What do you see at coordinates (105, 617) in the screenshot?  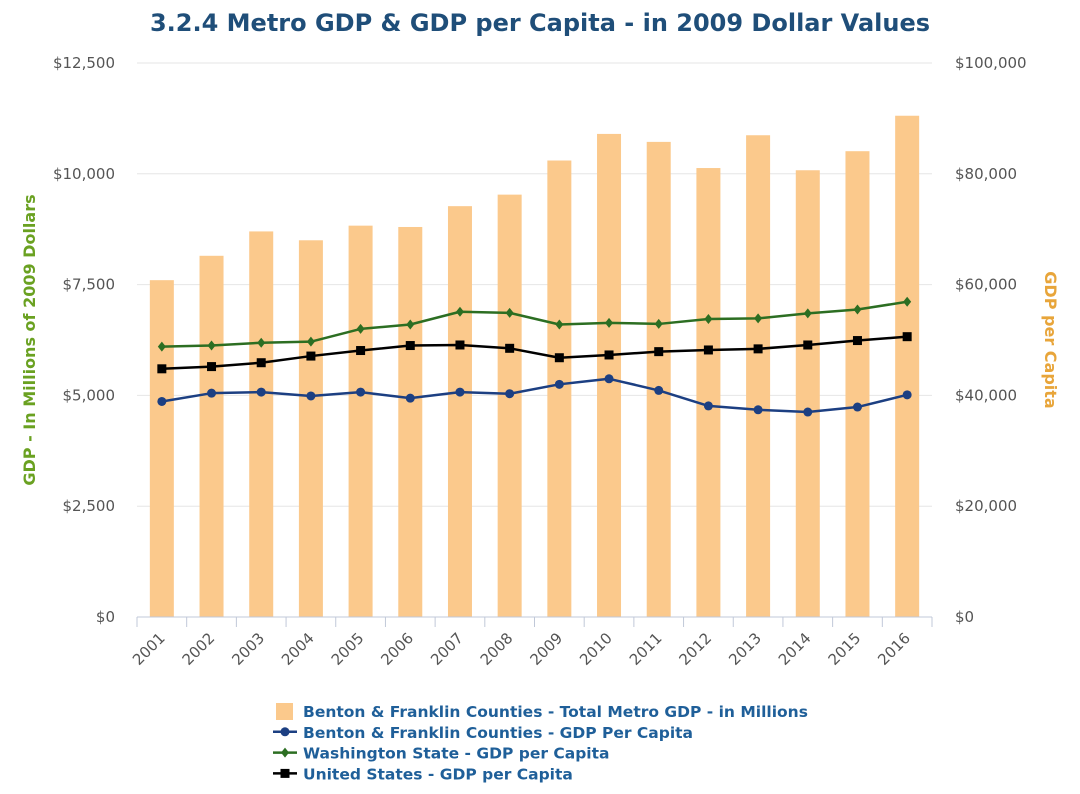 I see `y-left-tick-label: $0` at bounding box center [105, 617].